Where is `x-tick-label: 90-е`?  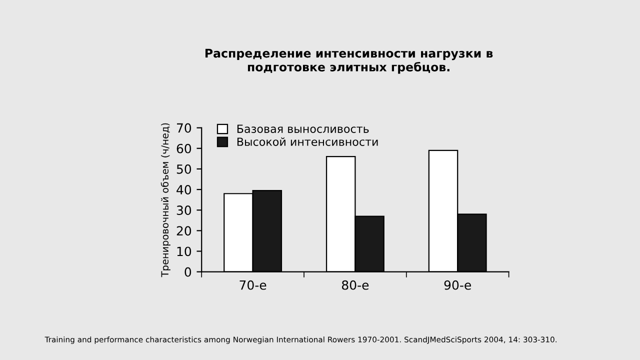 x-tick-label: 90-е is located at coordinates (457, 285).